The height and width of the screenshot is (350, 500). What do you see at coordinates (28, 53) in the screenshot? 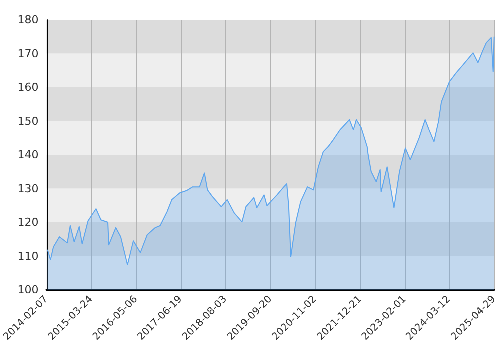
I see `y-tick-label: 170` at bounding box center [28, 53].